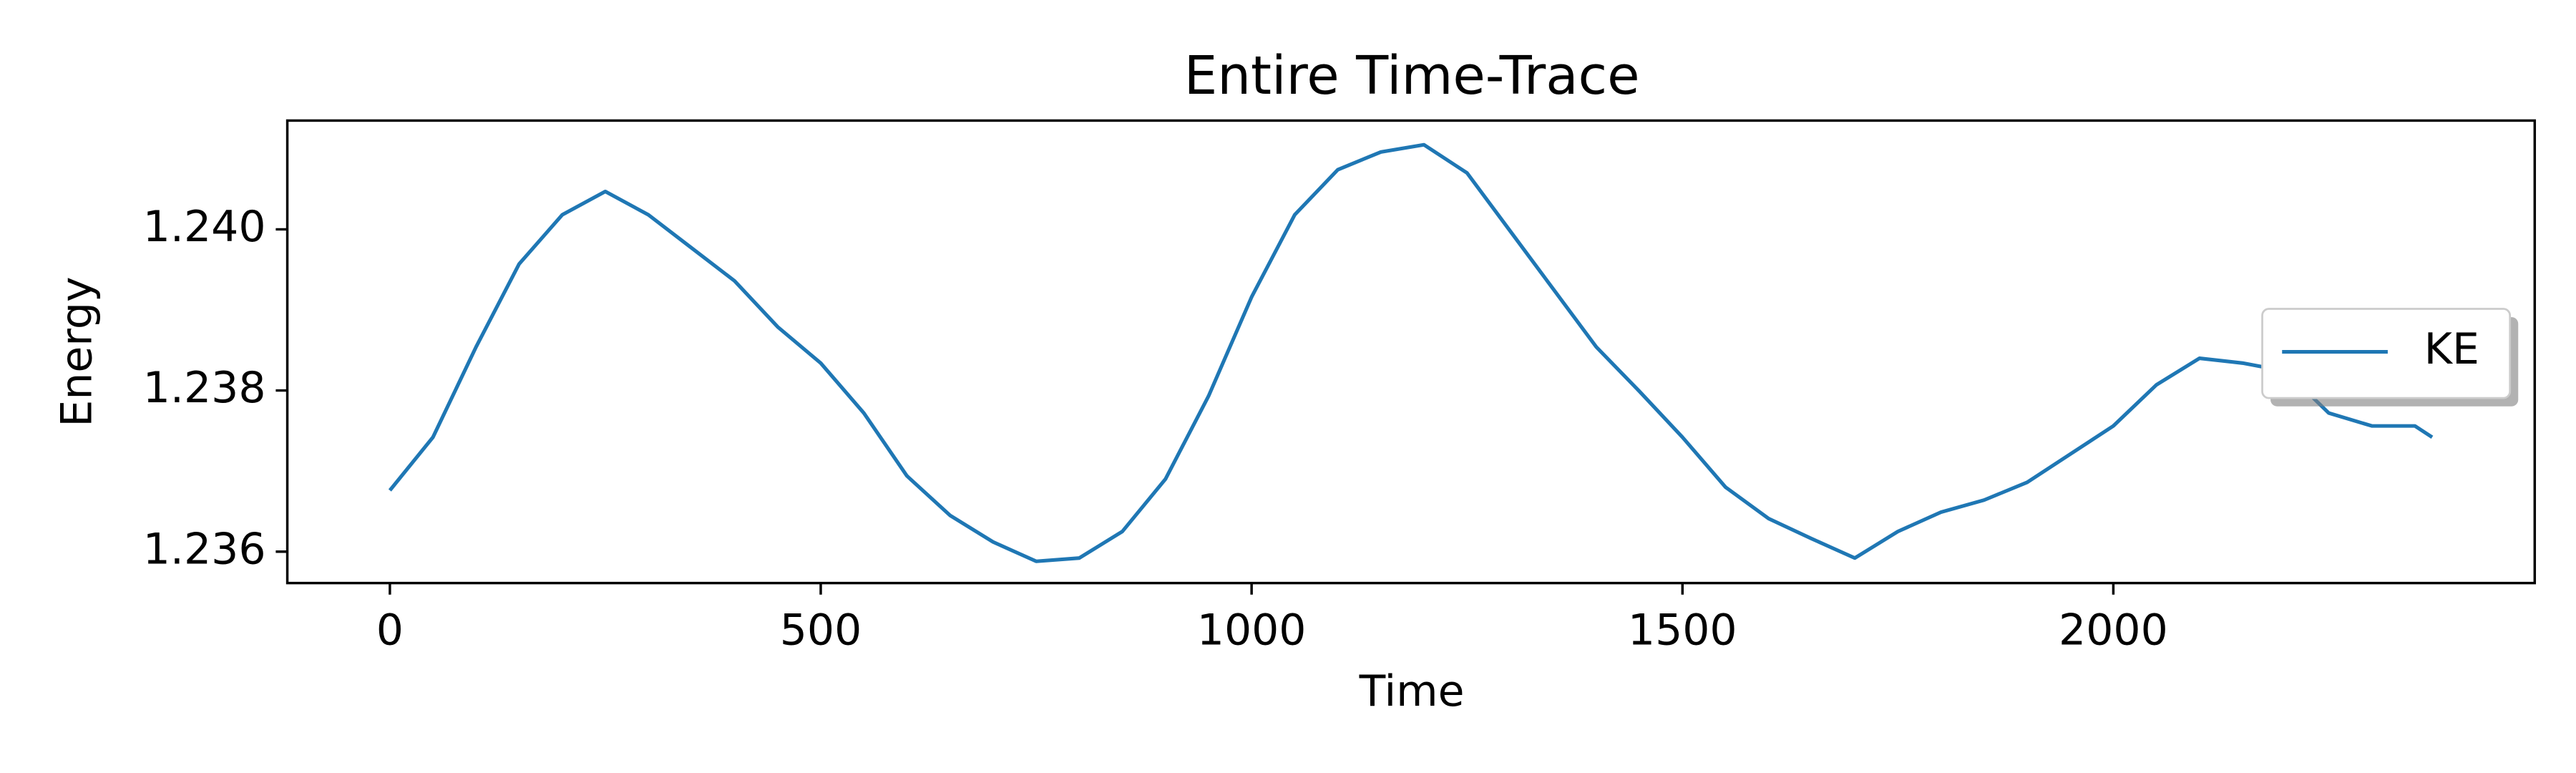 The height and width of the screenshot is (773, 2576). What do you see at coordinates (2390, 357) in the screenshot?
I see `legend: KE` at bounding box center [2390, 357].